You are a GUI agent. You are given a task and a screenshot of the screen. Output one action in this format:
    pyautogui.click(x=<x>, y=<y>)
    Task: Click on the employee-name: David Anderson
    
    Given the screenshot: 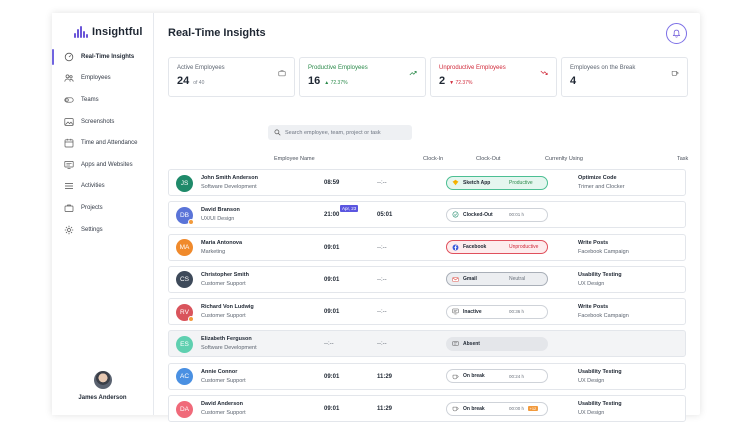 What is the action you would take?
    pyautogui.click(x=222, y=404)
    